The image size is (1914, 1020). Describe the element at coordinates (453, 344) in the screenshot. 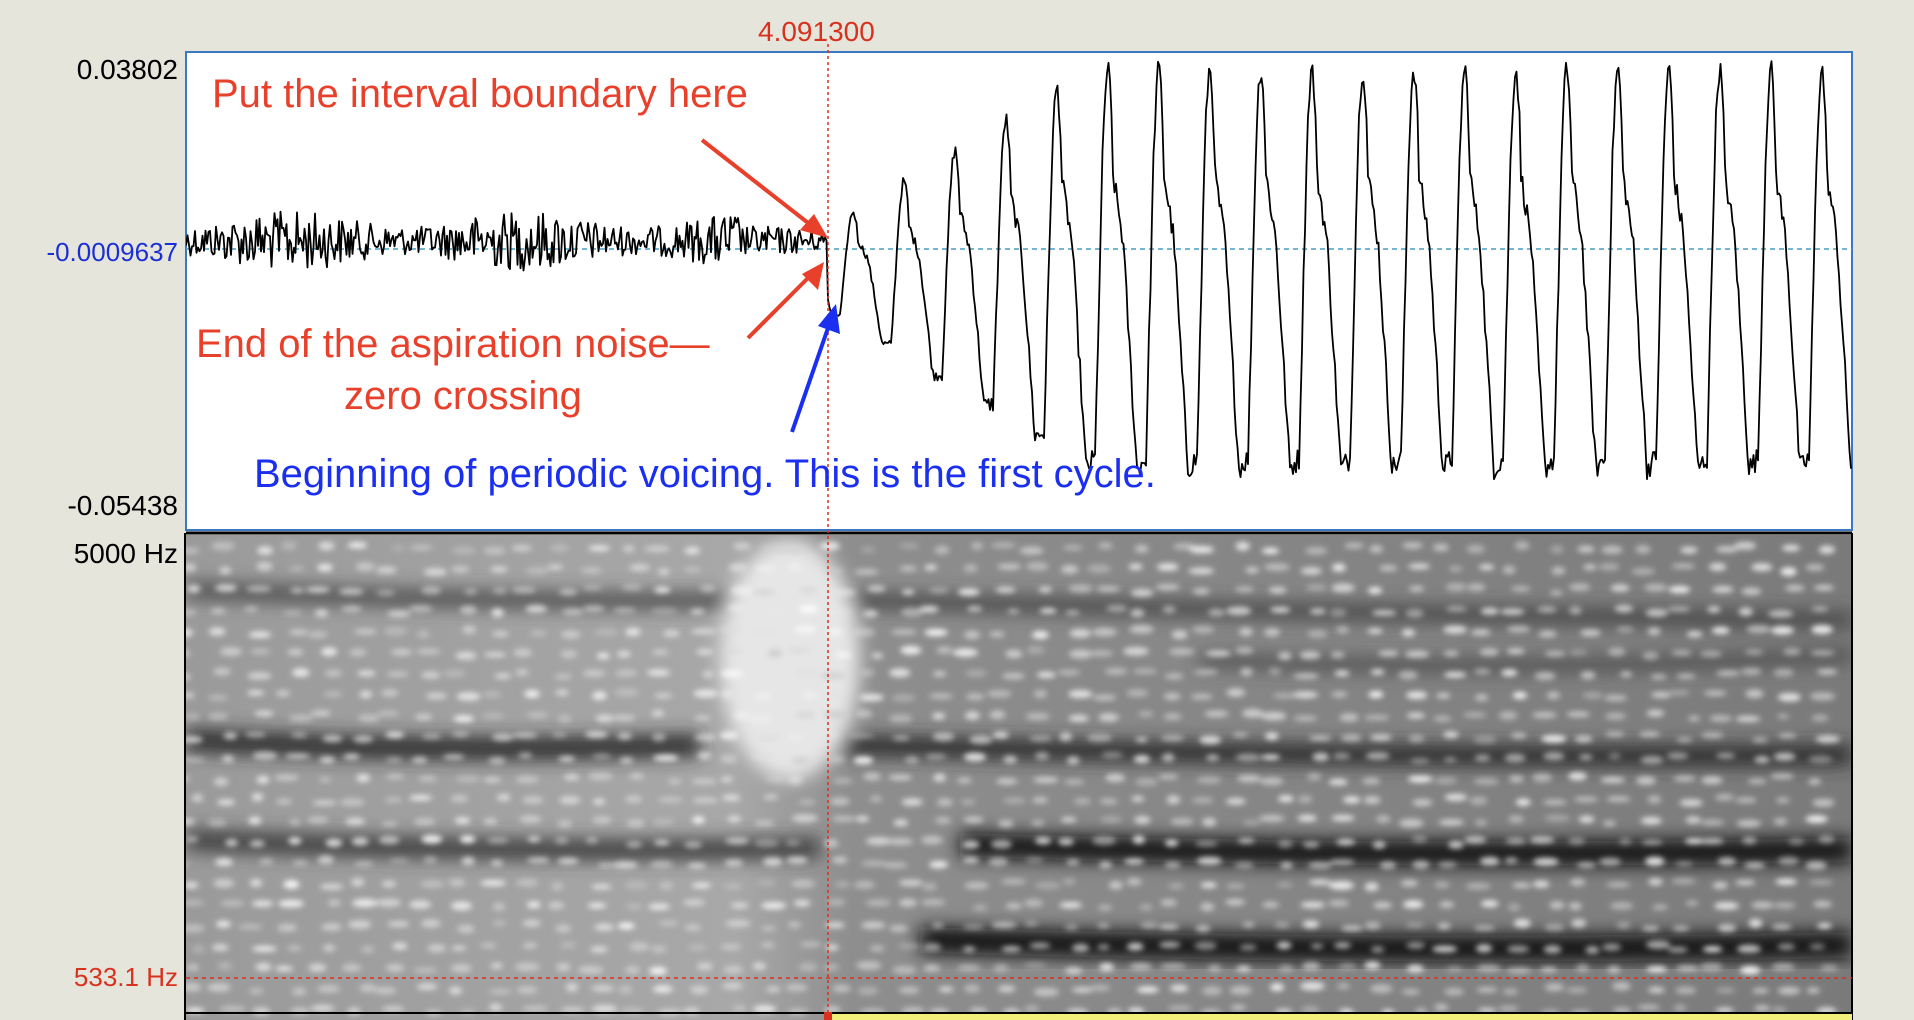

I see `aspiration-annotation-line1: End of the aspiration noise—` at that location.